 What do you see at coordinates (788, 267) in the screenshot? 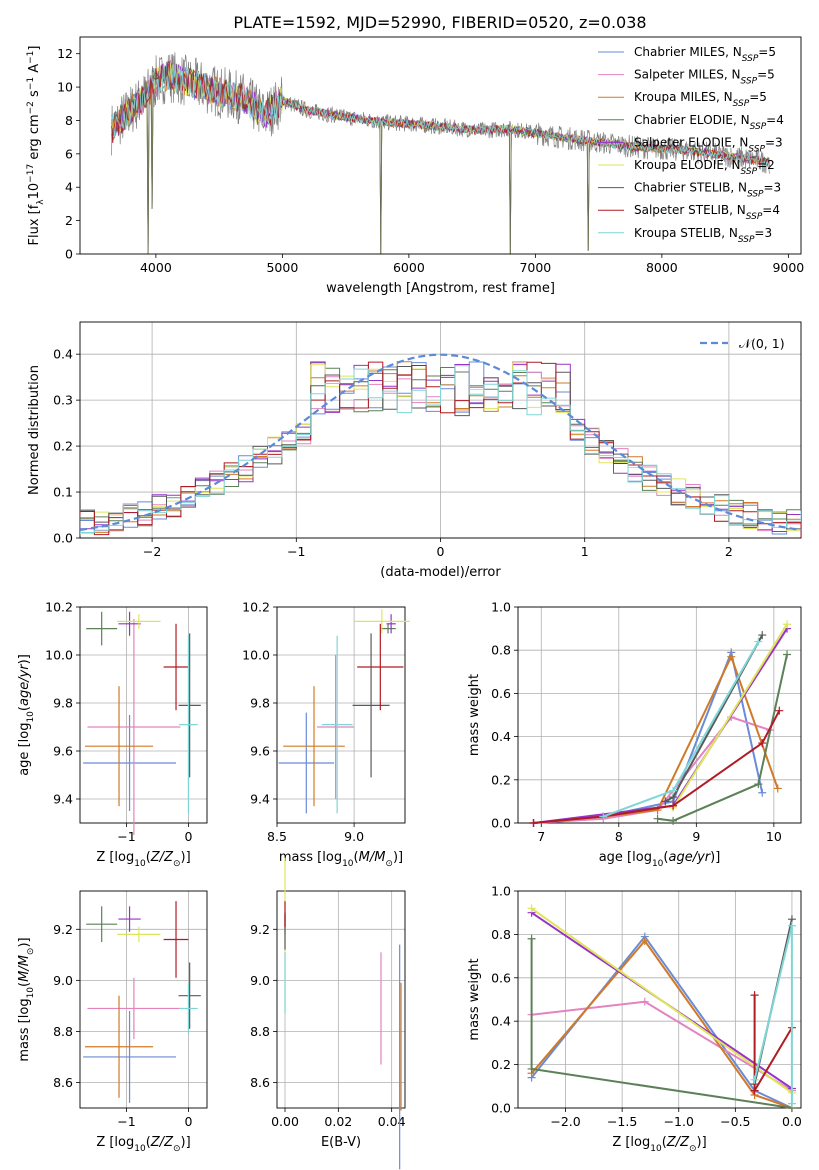
I see `x-tick-label: 9000` at bounding box center [788, 267].